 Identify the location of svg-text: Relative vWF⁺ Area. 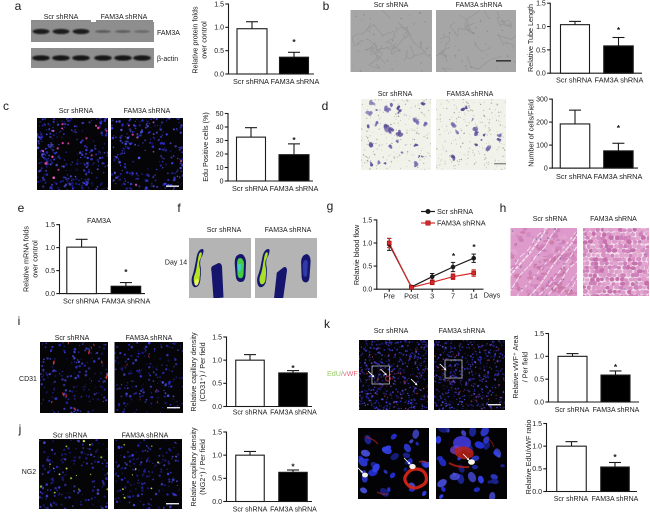
(515, 366).